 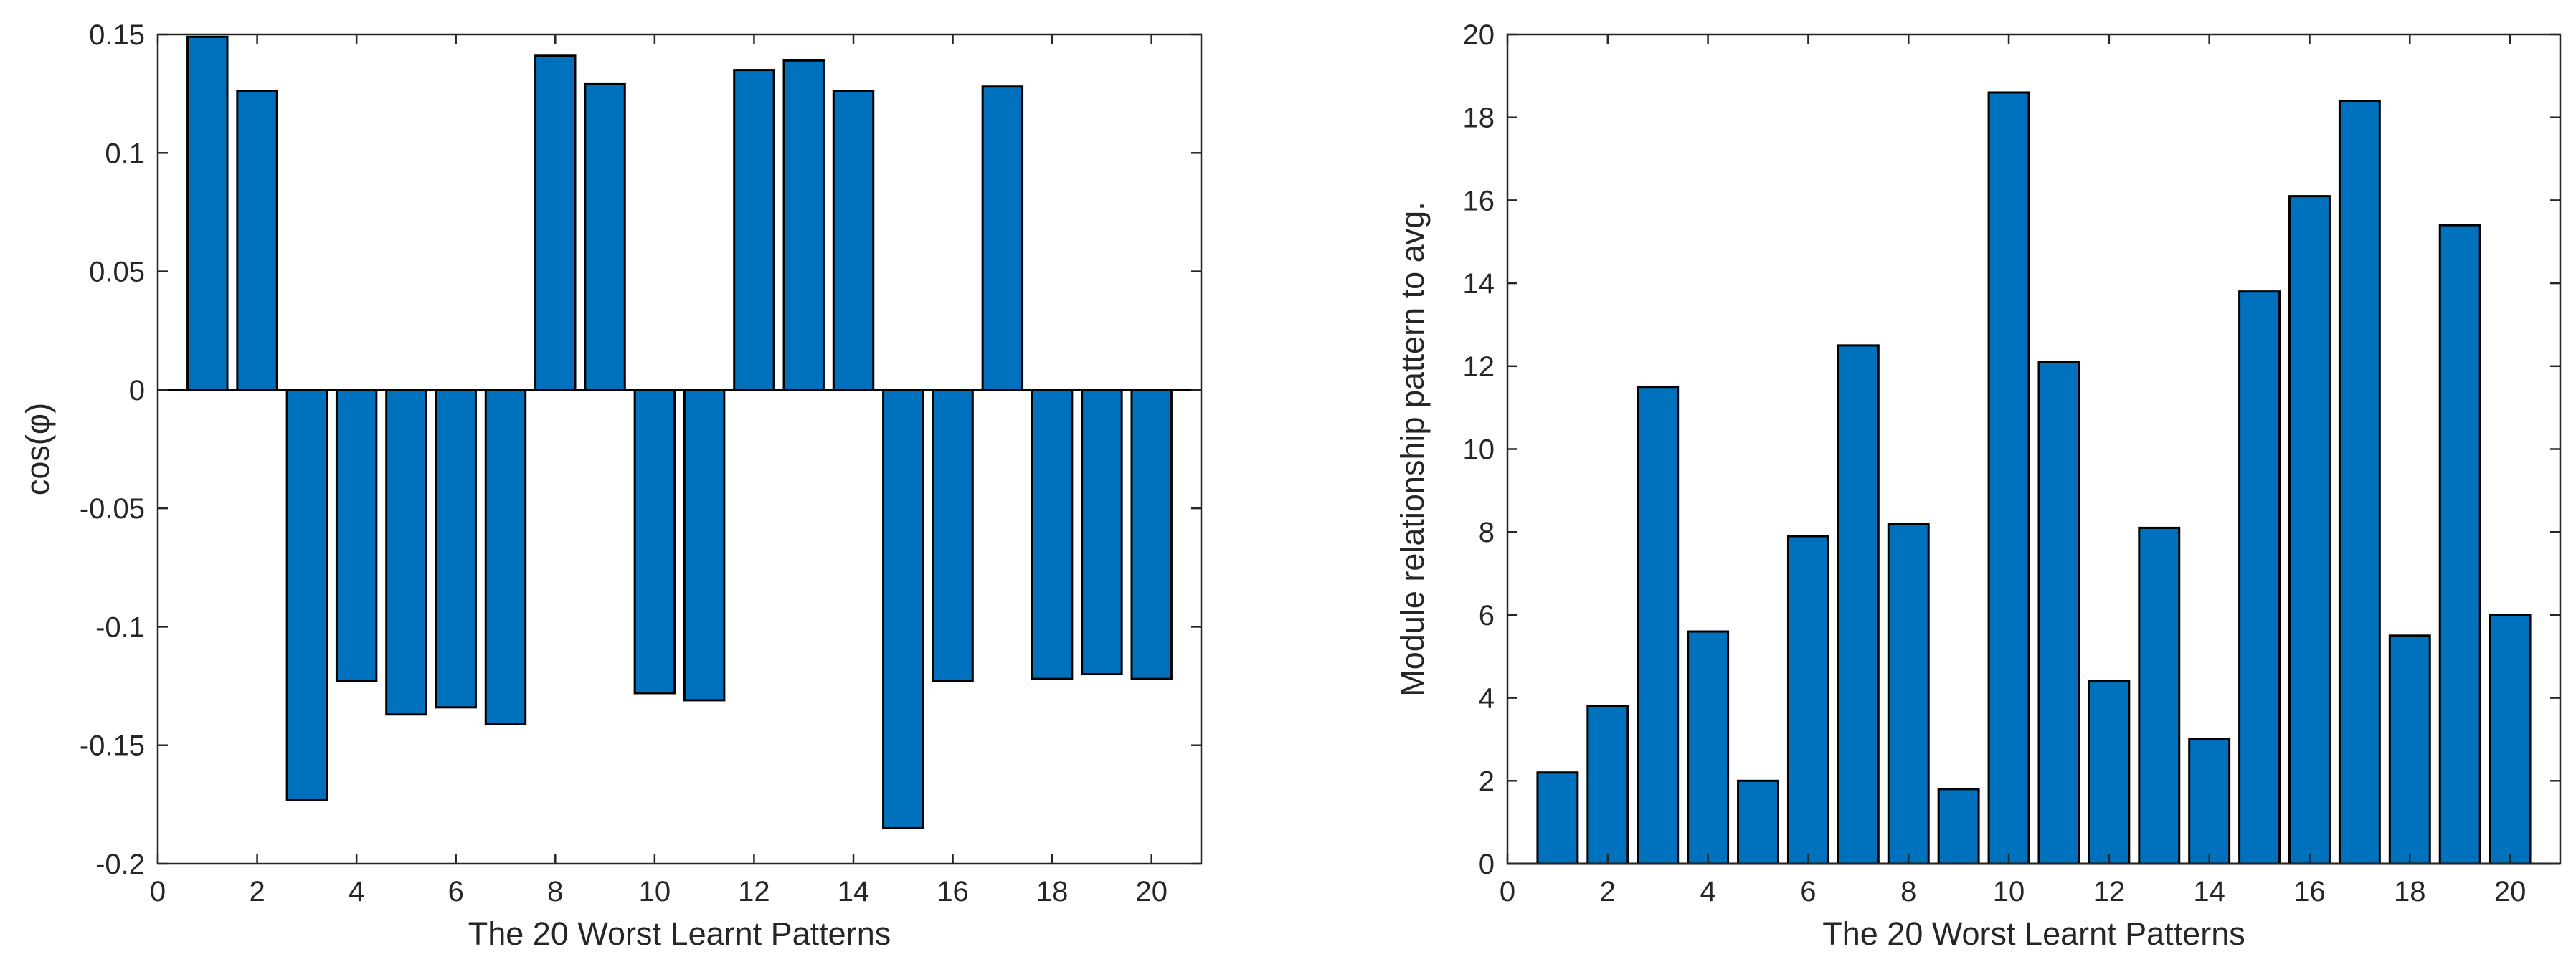 What do you see at coordinates (1487, 699) in the screenshot?
I see `y-tick-label: 4` at bounding box center [1487, 699].